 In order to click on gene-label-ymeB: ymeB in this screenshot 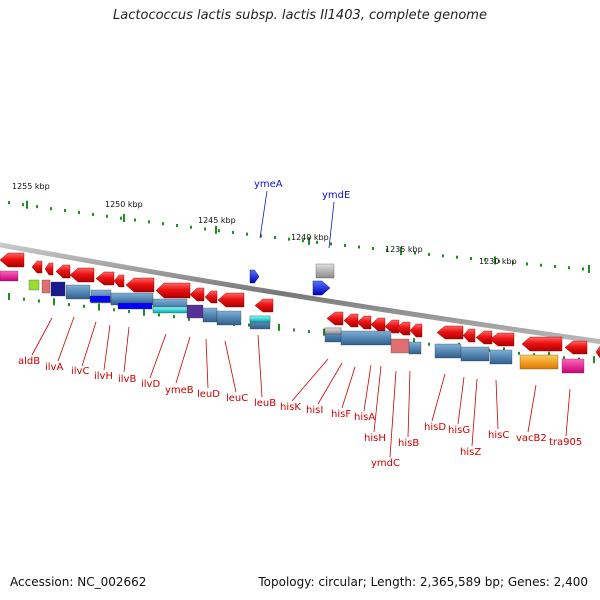, I will do `click(179, 390)`.